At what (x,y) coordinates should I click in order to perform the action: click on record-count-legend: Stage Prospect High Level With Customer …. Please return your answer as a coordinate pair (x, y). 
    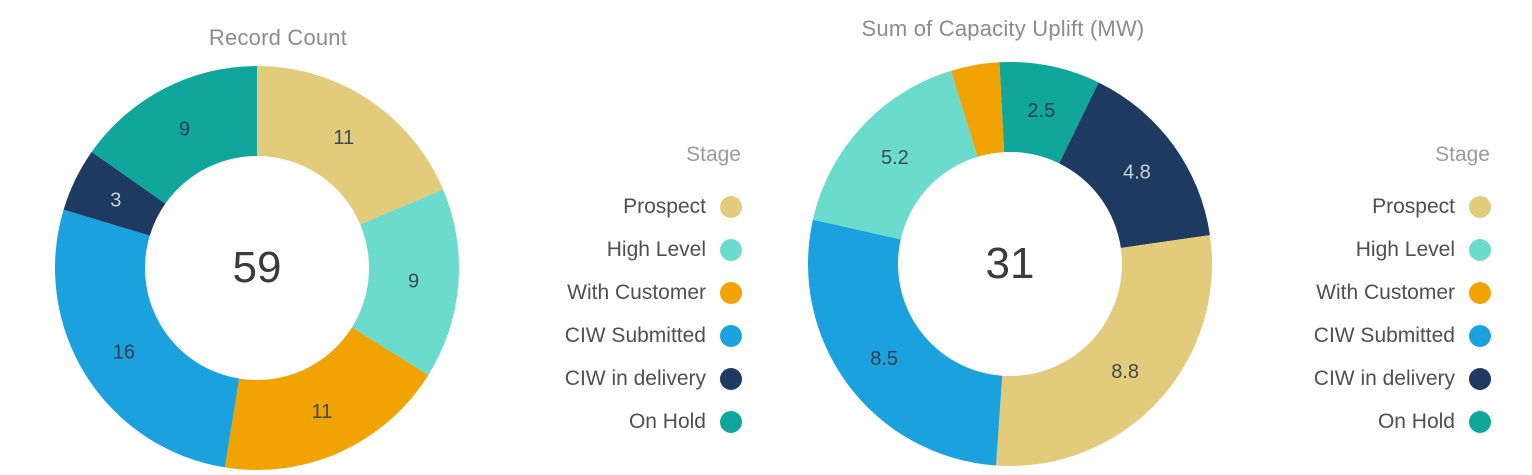
    Looking at the image, I should click on (601, 292).